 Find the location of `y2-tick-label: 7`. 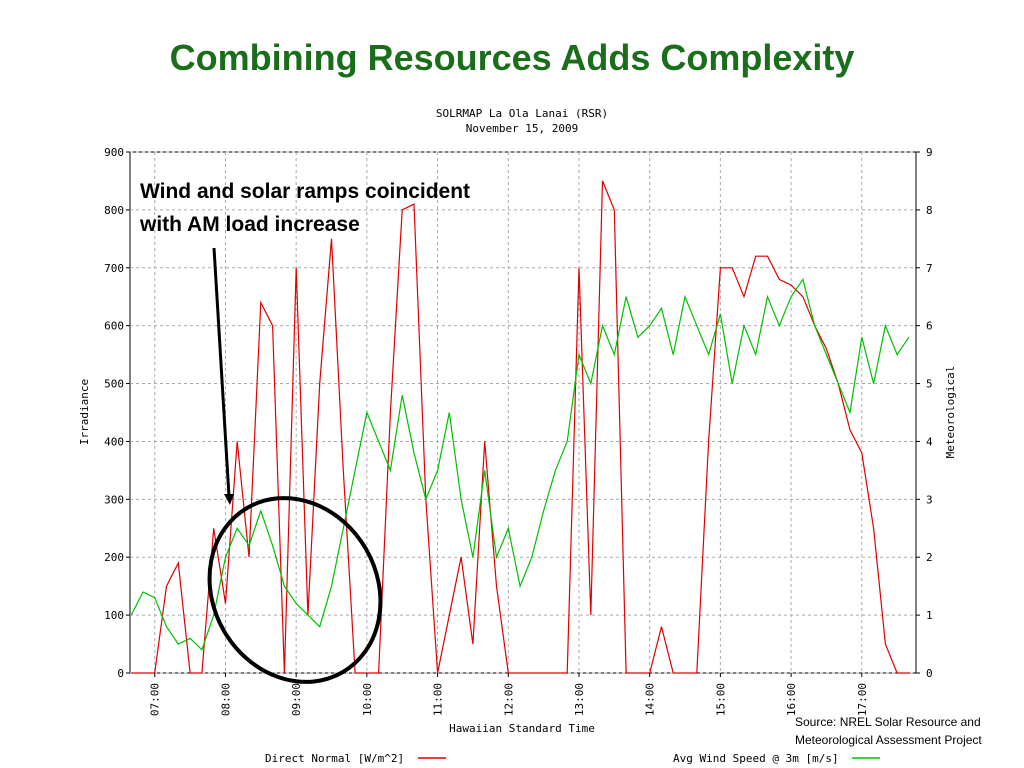

y2-tick-label: 7 is located at coordinates (929, 268).